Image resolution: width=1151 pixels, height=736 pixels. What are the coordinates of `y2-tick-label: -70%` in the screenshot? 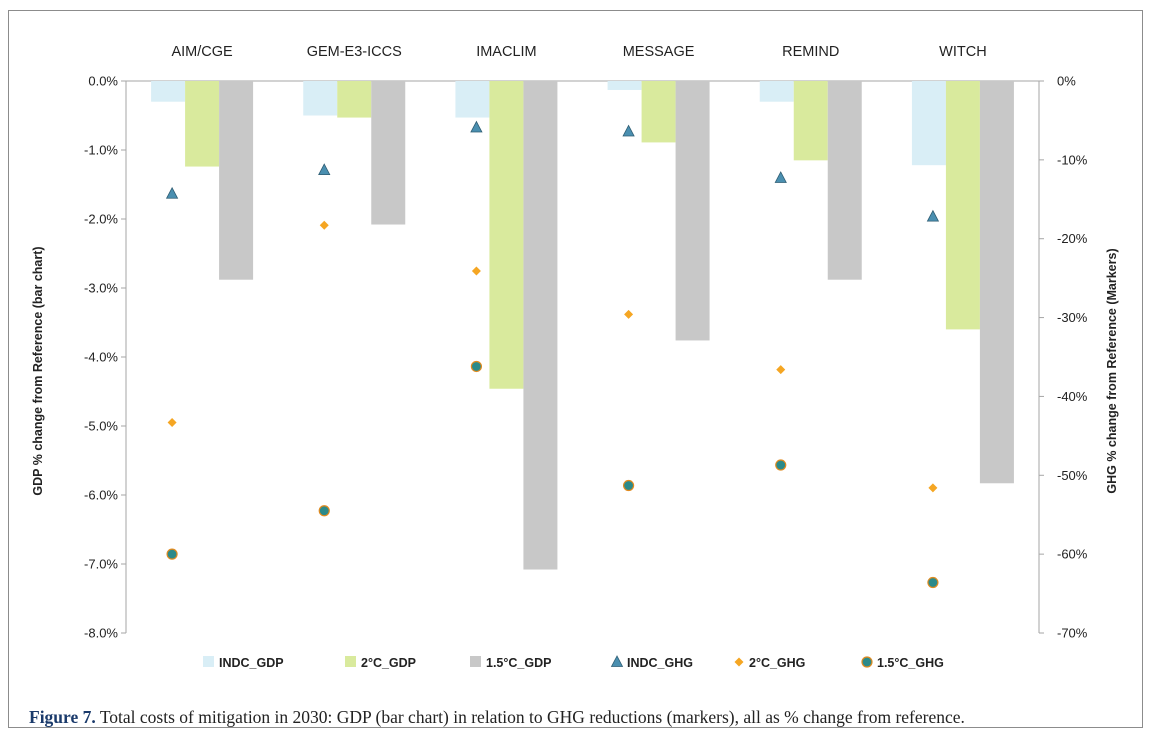 It's located at (1072, 633).